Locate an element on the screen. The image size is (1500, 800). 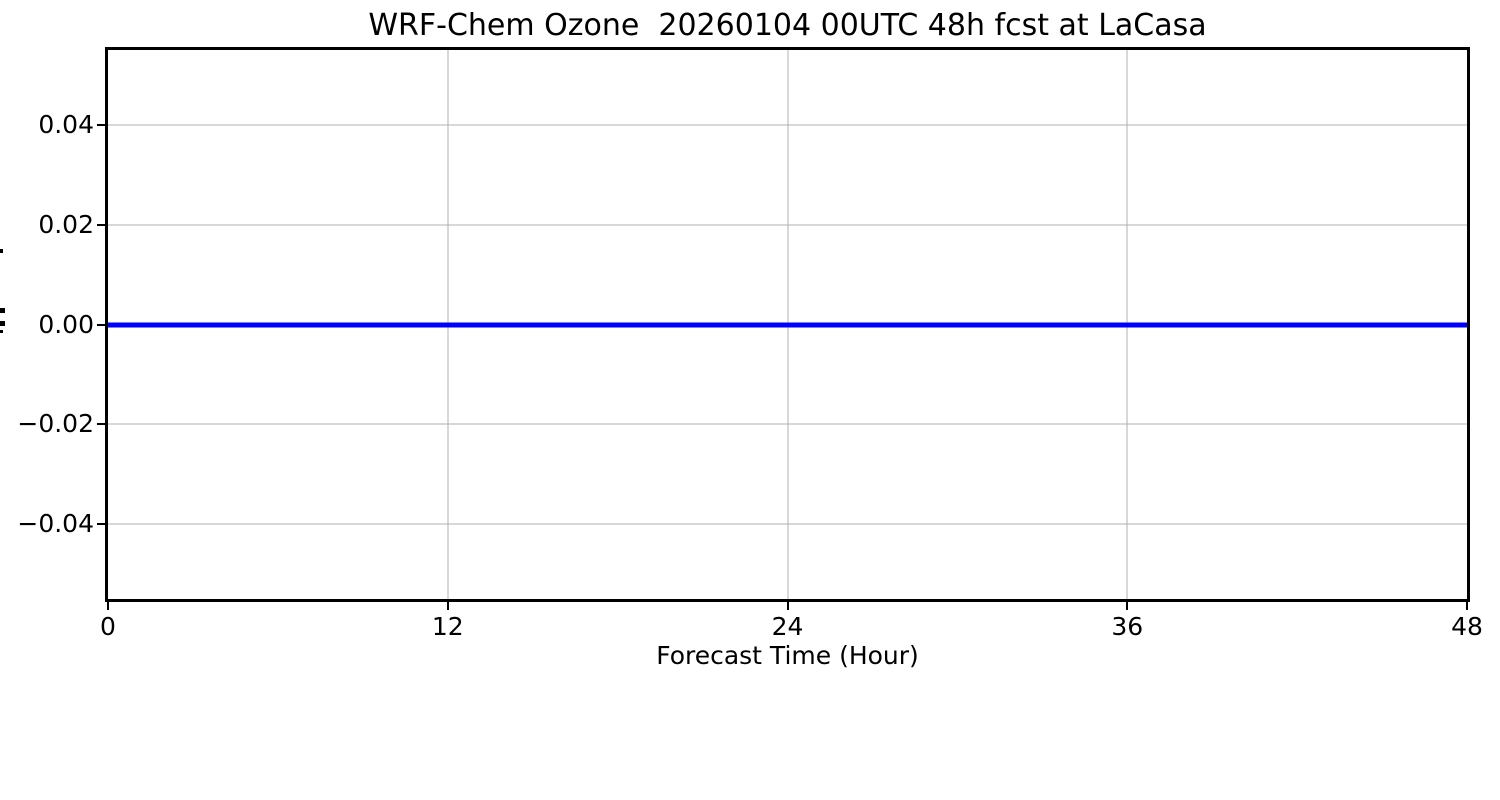
x-axis-label: Forecast Time (Hour) is located at coordinates (787, 655).